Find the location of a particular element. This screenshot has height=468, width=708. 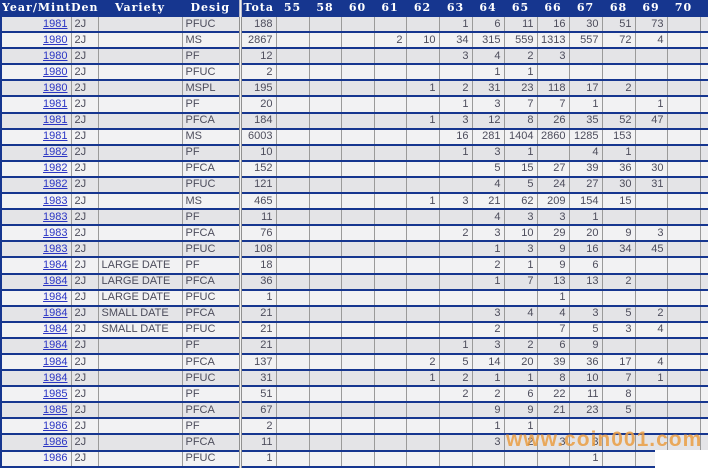

grade-65-cell: 62 is located at coordinates (521, 202).